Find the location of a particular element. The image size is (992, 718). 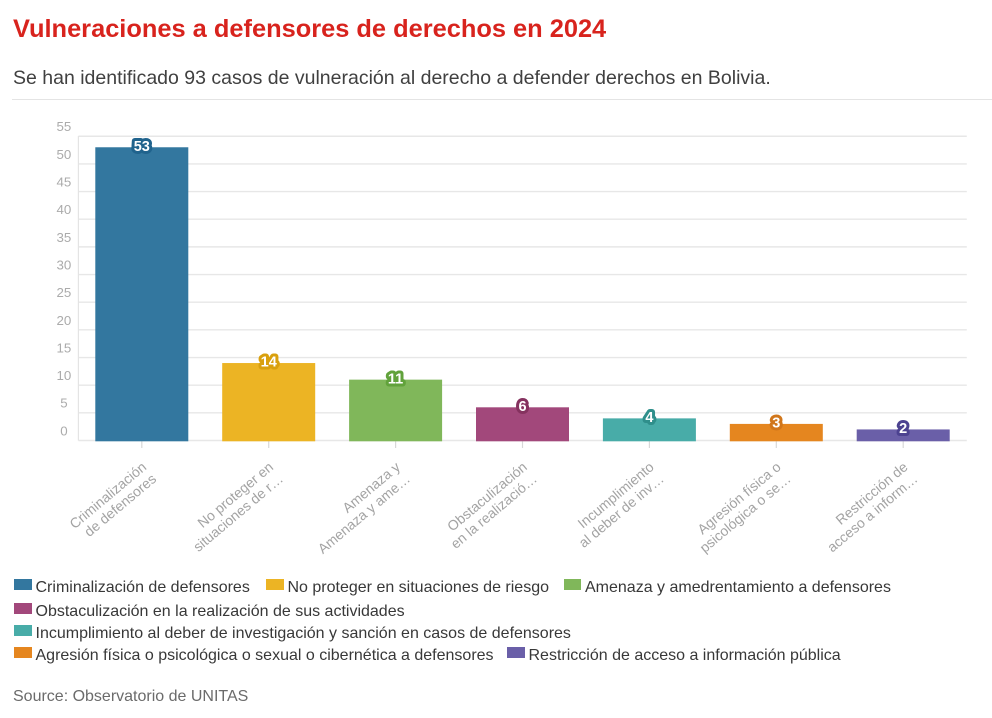

svg-text: 50 is located at coordinates (64, 154).